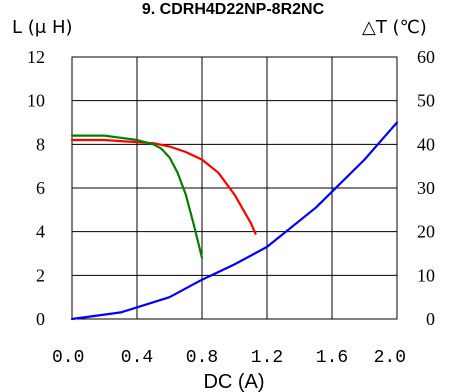  I want to click on x-tick-label: 0.4, so click(137, 358).